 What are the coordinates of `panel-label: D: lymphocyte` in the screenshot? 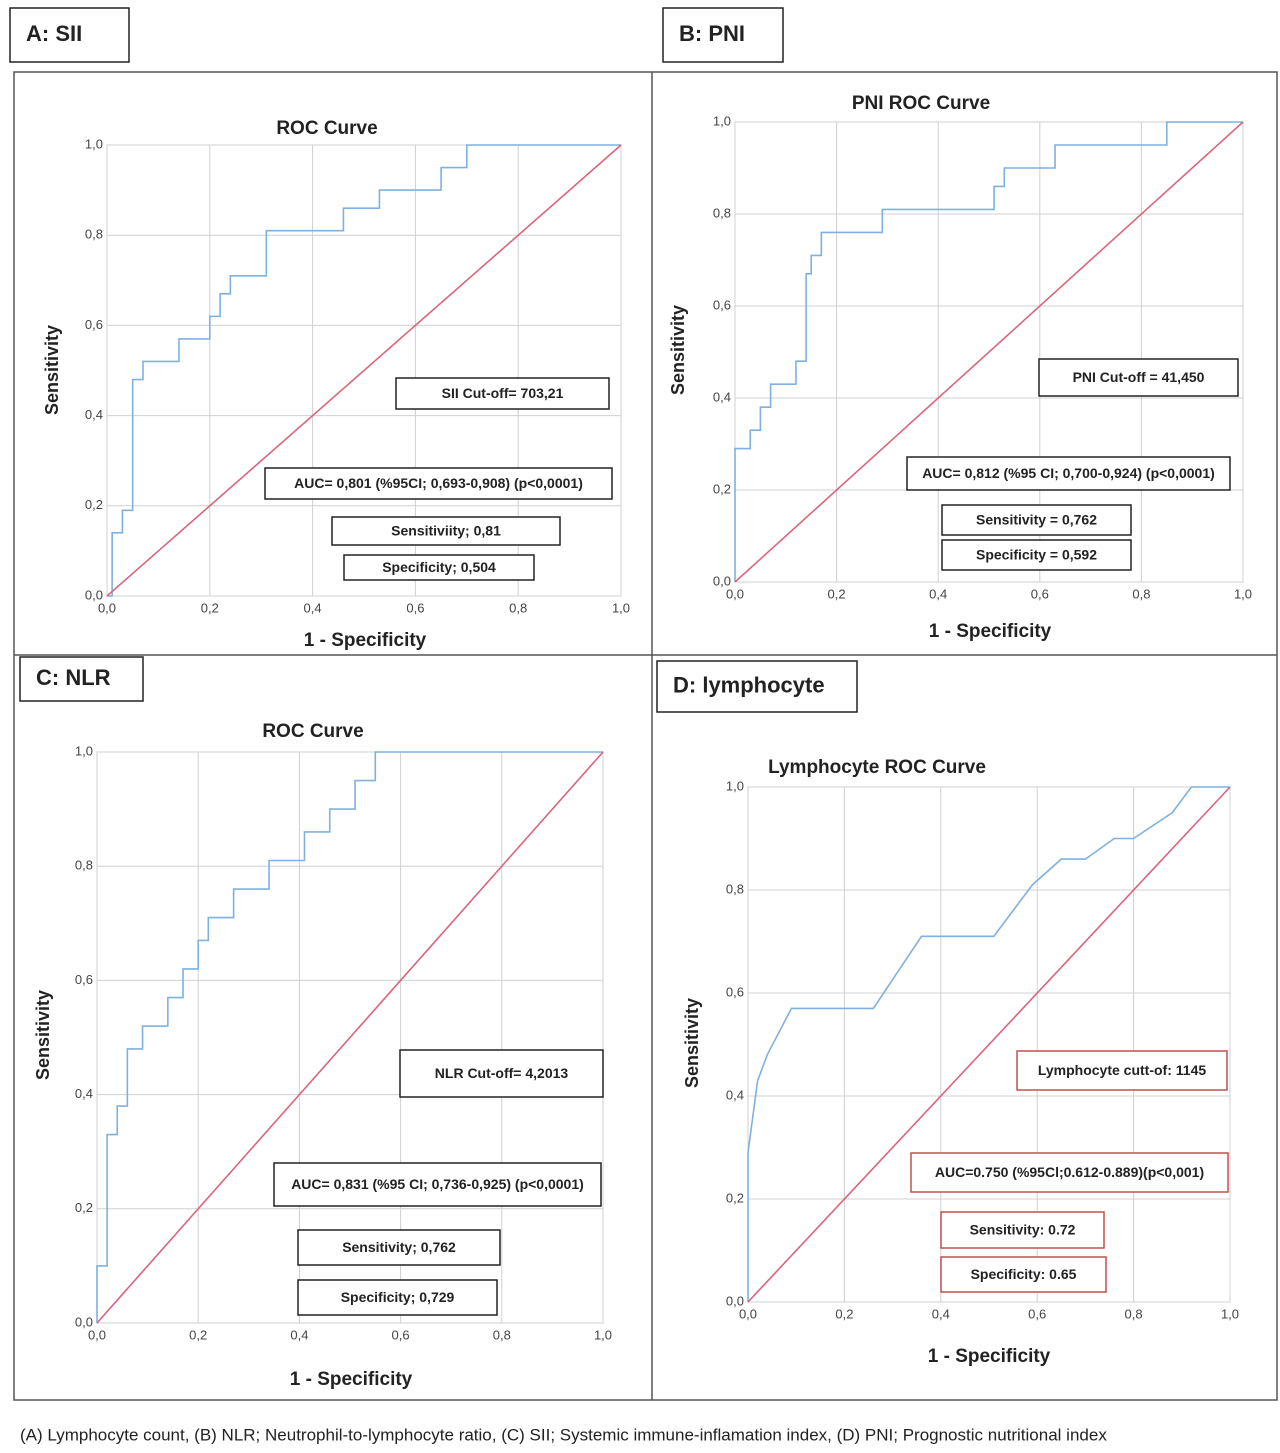 It's located at (749, 684).